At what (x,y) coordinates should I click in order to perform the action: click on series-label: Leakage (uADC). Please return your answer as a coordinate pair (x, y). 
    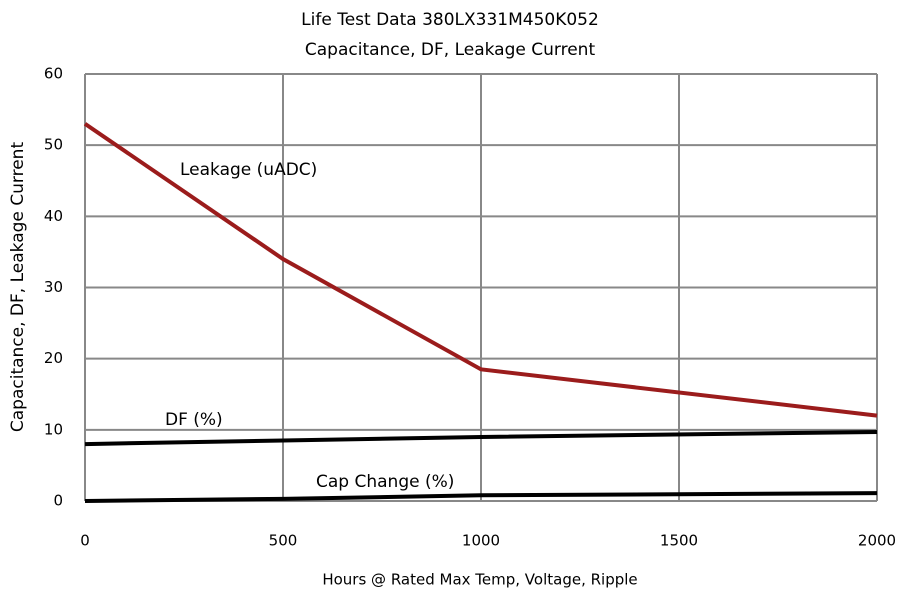
    Looking at the image, I should click on (248, 170).